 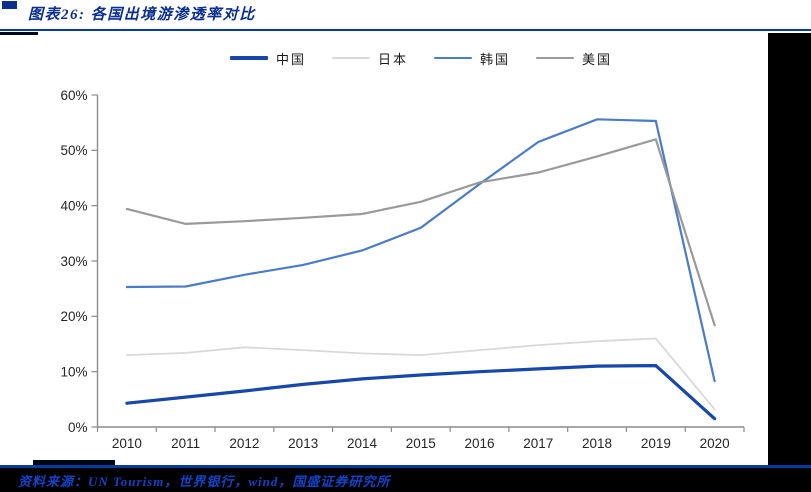 What do you see at coordinates (392, 59) in the screenshot?
I see `legend-label-japan: 日本` at bounding box center [392, 59].